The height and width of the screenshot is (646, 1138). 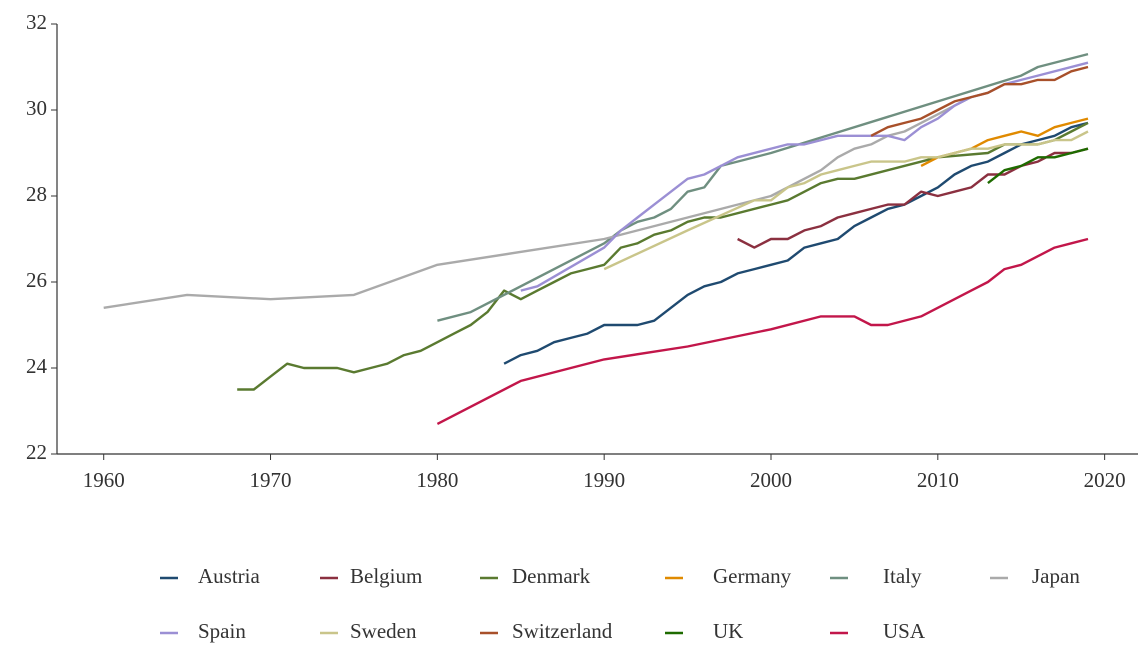 What do you see at coordinates (604, 480) in the screenshot?
I see `x-tick-label: 1990` at bounding box center [604, 480].